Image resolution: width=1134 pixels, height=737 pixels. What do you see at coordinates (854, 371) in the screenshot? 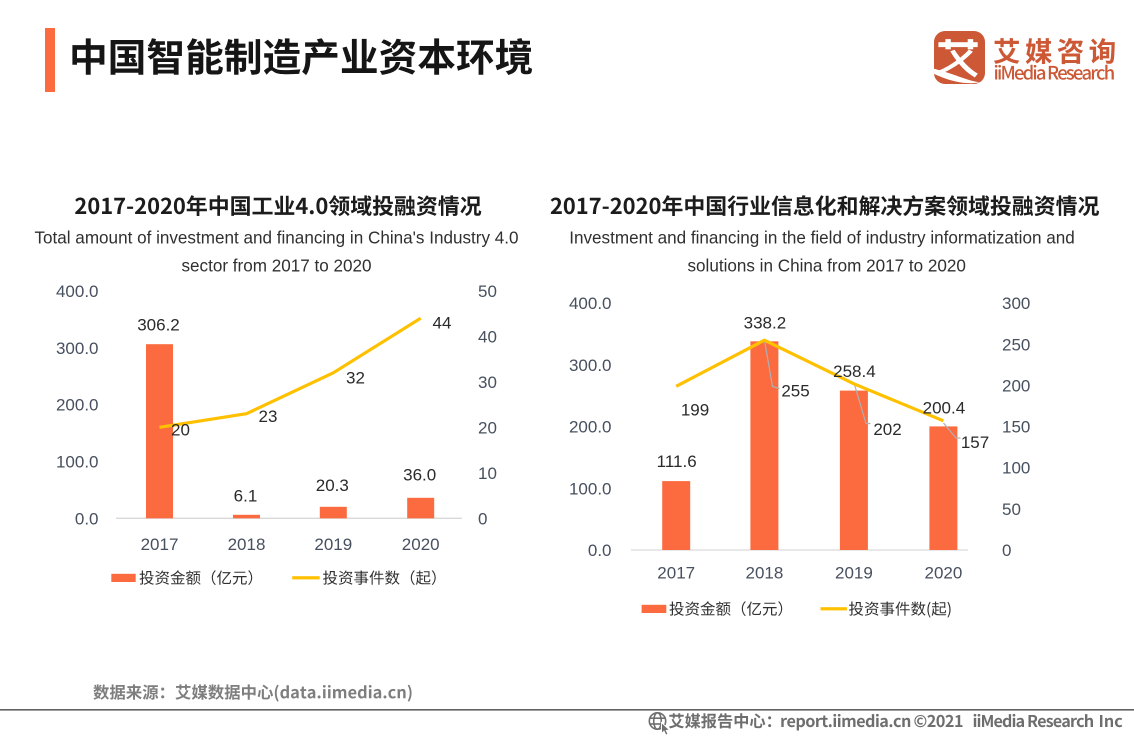
I see `svg-text: 258.4` at bounding box center [854, 371].